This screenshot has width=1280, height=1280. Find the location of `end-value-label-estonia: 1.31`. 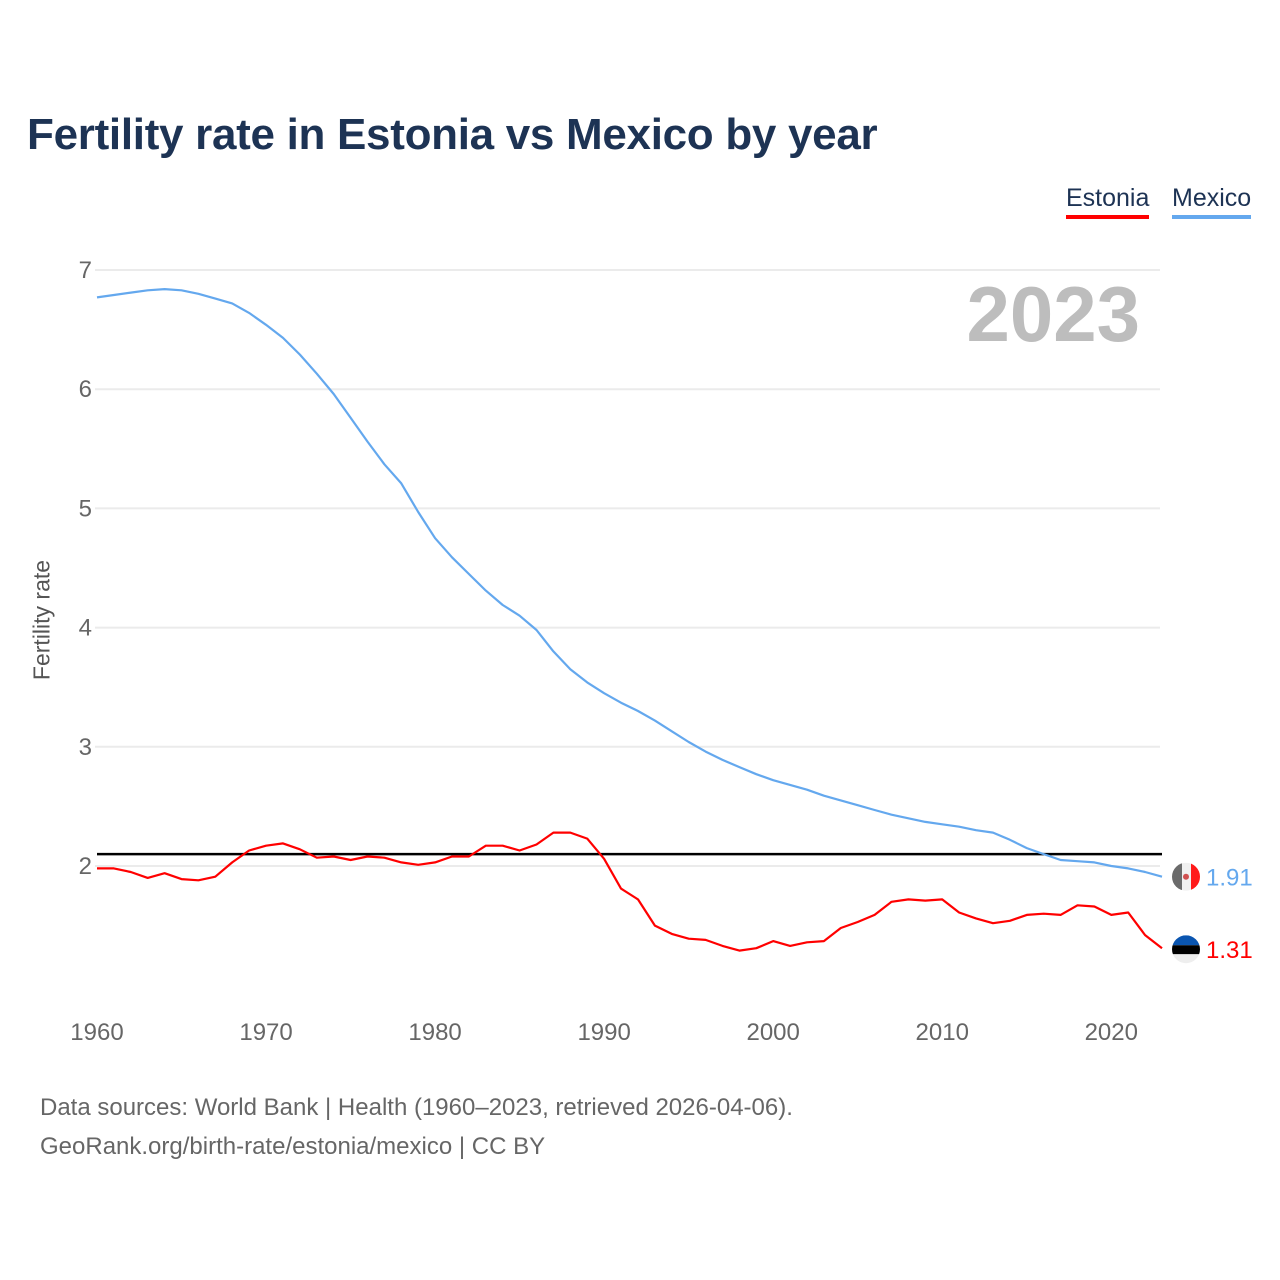

end-value-label-estonia: 1.31 is located at coordinates (1229, 950).